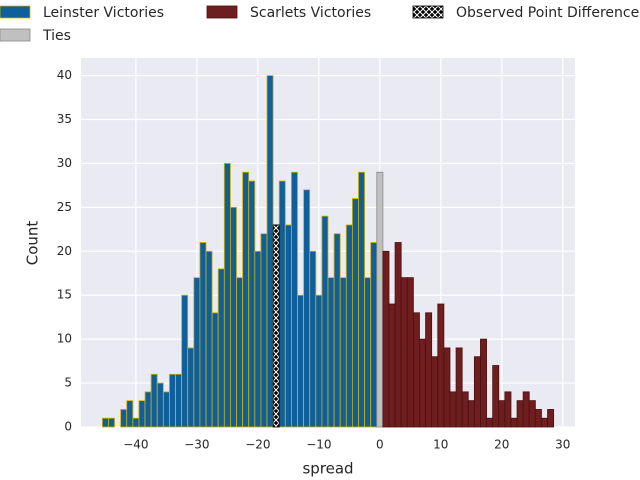 Image resolution: width=640 pixels, height=480 pixels. Describe the element at coordinates (501, 445) in the screenshot. I see `x-tick-label: 20` at that location.